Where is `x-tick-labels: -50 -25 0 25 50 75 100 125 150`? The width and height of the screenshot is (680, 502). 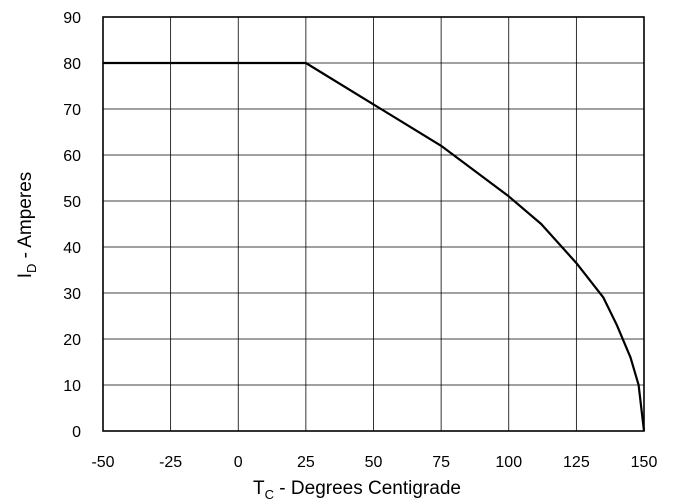 x-tick-labels: -50 -25 0 25 50 75 100 125 150 is located at coordinates (374, 462).